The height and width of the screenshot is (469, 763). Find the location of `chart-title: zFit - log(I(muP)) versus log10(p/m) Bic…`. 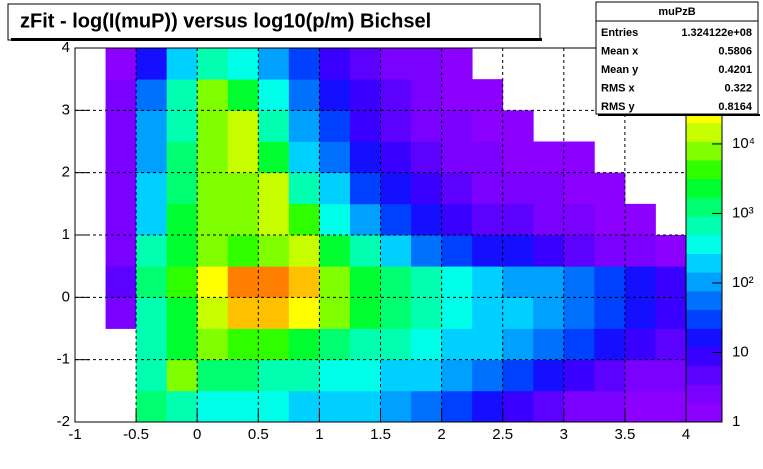

chart-title: zFit - log(I(muP)) versus log10(p/m) Bic… is located at coordinates (225, 21).